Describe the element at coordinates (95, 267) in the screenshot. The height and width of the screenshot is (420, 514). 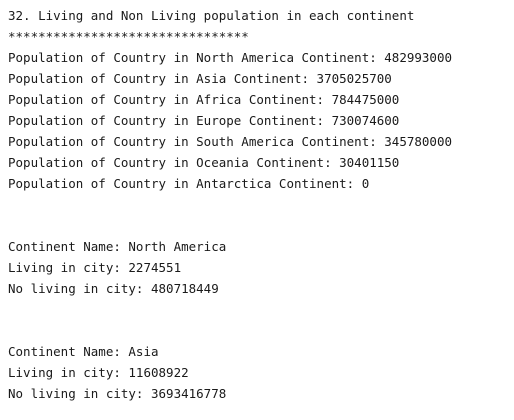
I see `living-in-city-line: Living in city: 2274551` at that location.